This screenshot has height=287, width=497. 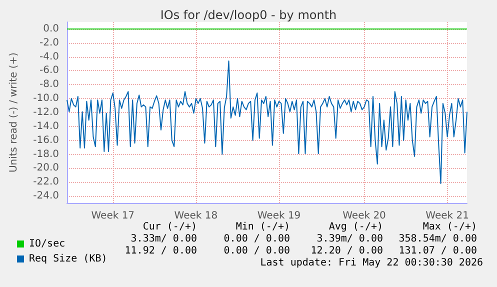 What do you see at coordinates (46, 182) in the screenshot?
I see `y-tick-label: -22.0` at bounding box center [46, 182].